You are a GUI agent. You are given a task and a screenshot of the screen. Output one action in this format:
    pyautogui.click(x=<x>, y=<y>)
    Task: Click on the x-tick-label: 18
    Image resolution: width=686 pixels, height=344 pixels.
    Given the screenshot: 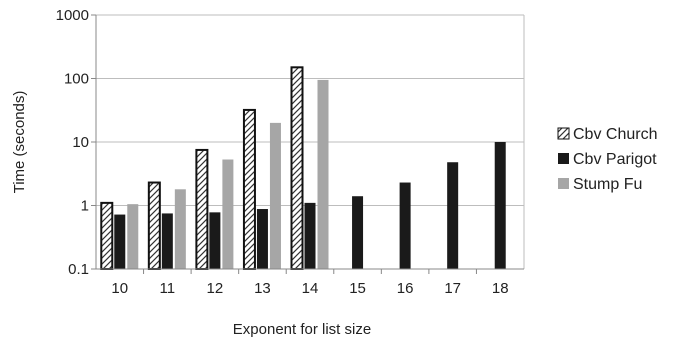 What is the action you would take?
    pyautogui.click(x=500, y=288)
    